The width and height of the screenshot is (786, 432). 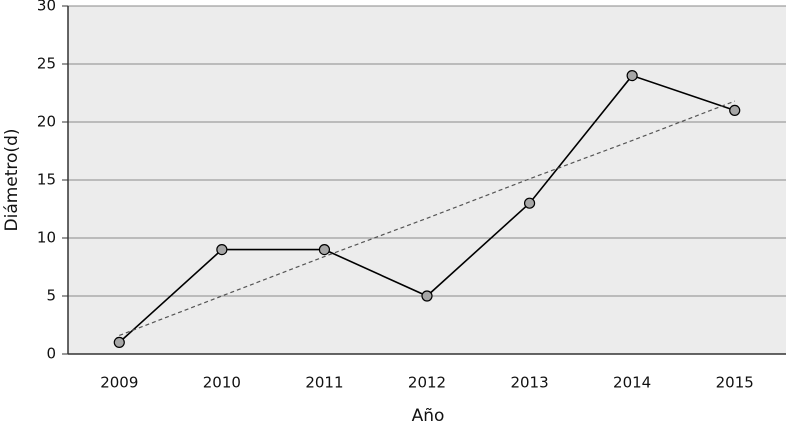 I want to click on x-tick-label: 2012, so click(x=427, y=383).